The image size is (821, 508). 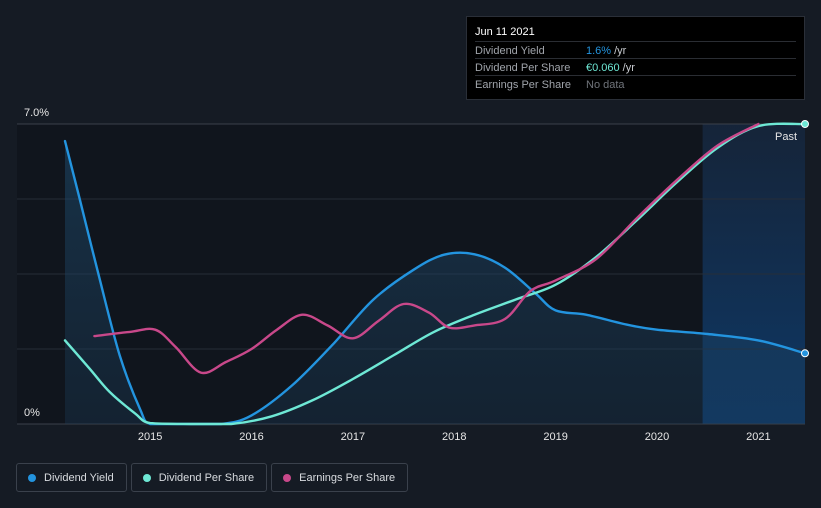 What do you see at coordinates (786, 137) in the screenshot?
I see `past-label: Past` at bounding box center [786, 137].